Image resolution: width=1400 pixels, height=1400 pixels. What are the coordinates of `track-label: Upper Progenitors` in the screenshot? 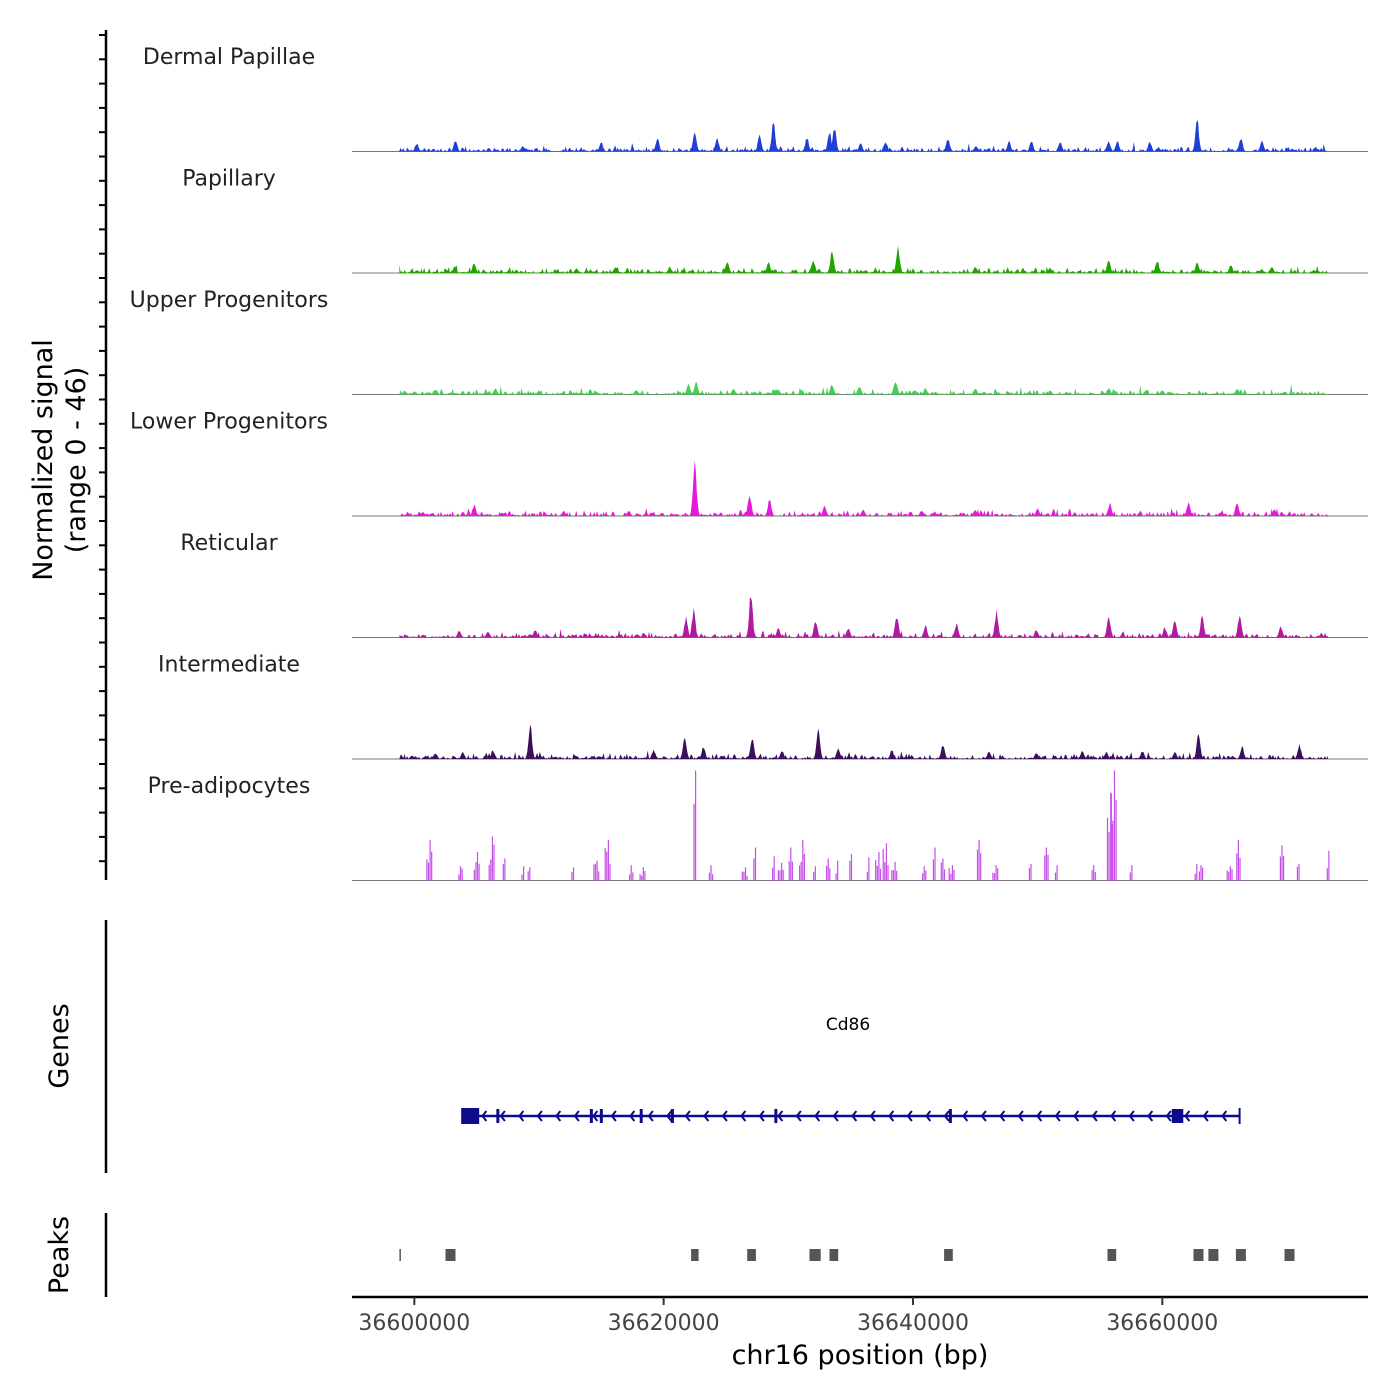 It's located at (229, 300).